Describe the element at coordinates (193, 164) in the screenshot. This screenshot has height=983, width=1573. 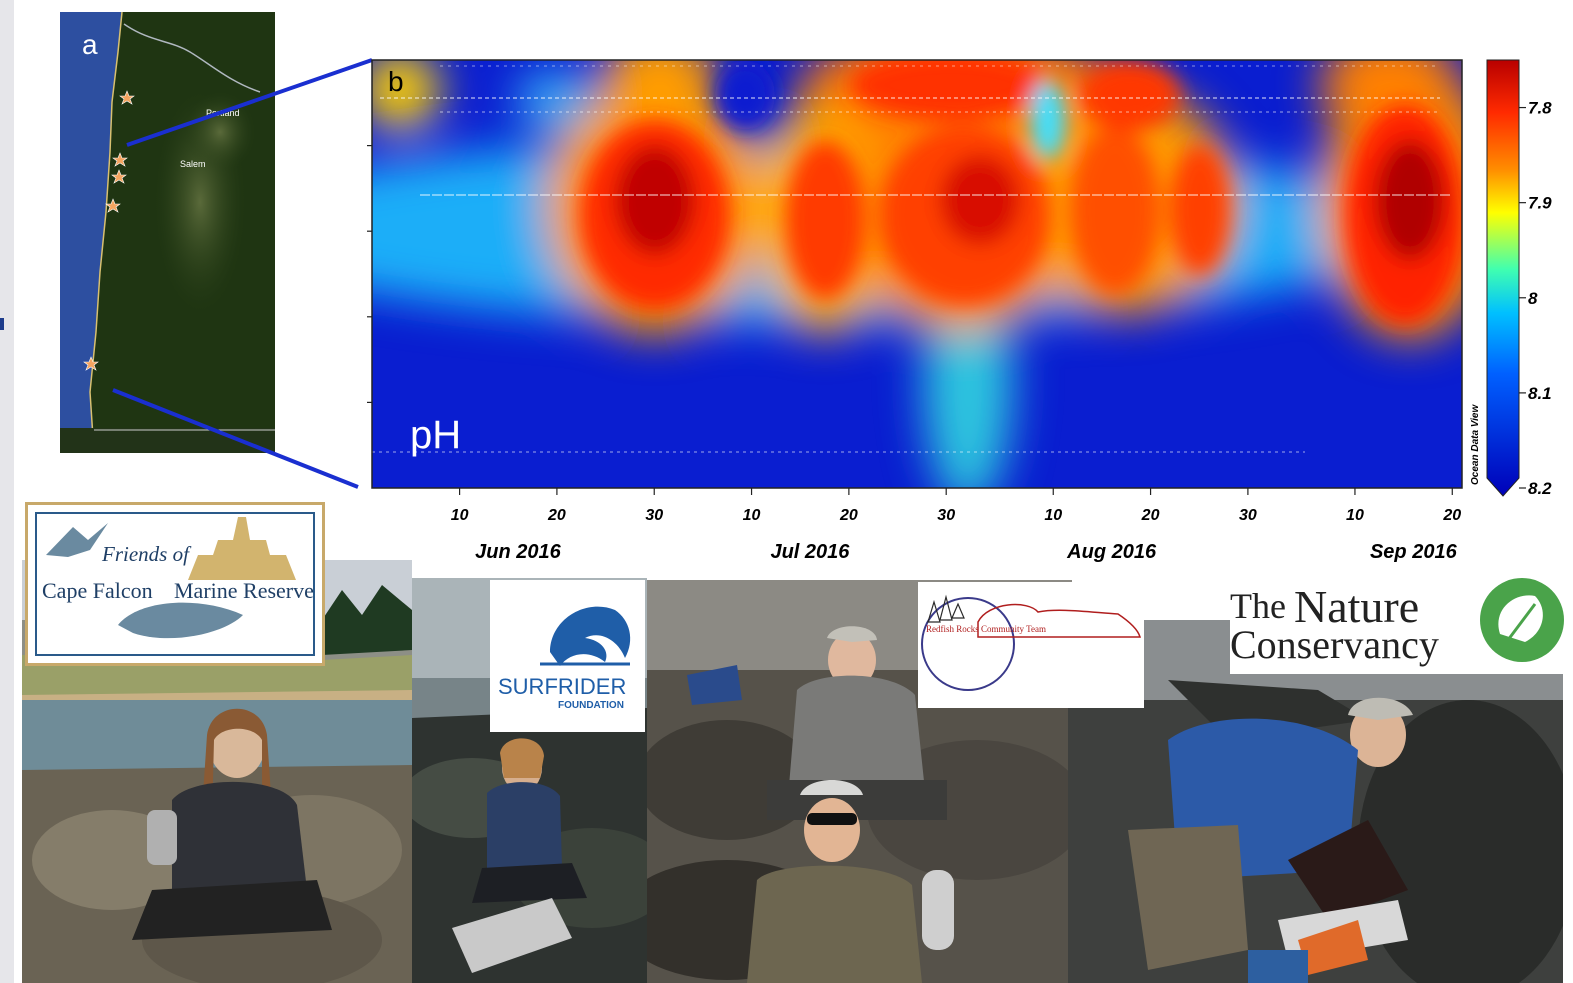
I see `city-label-salem: Salem` at that location.